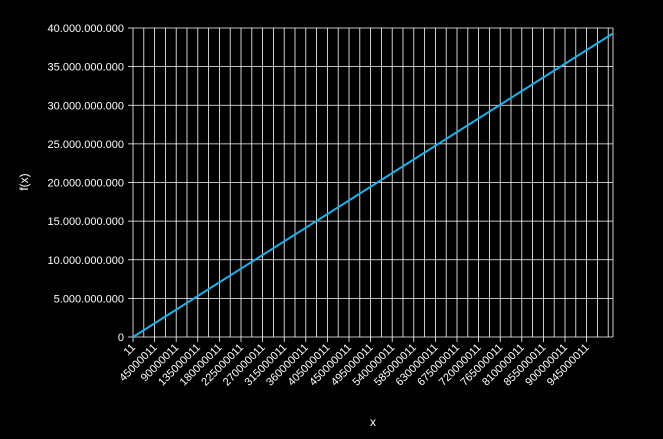 The height and width of the screenshot is (439, 663). What do you see at coordinates (130, 350) in the screenshot?
I see `x-tick-label: 11` at bounding box center [130, 350].